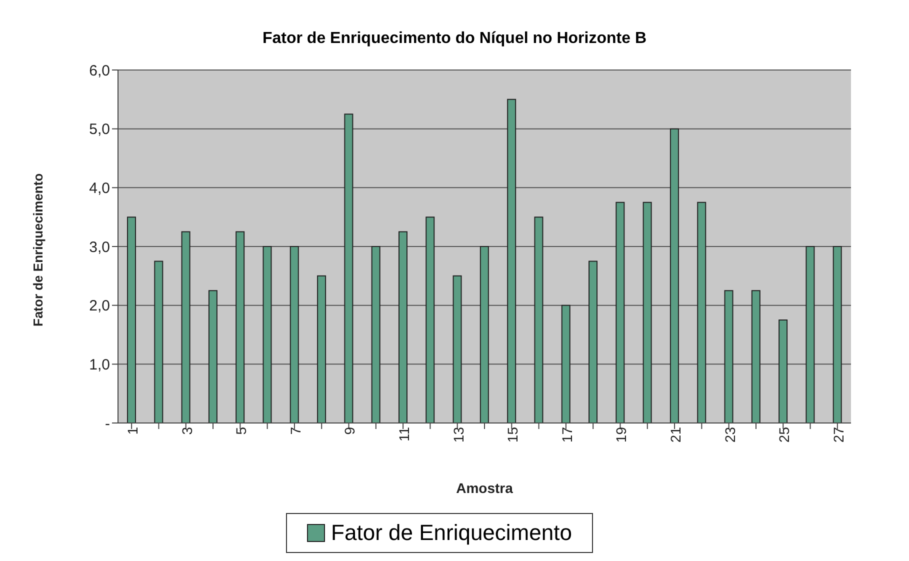  I want to click on y-tick-label: 4,0, so click(99, 188).